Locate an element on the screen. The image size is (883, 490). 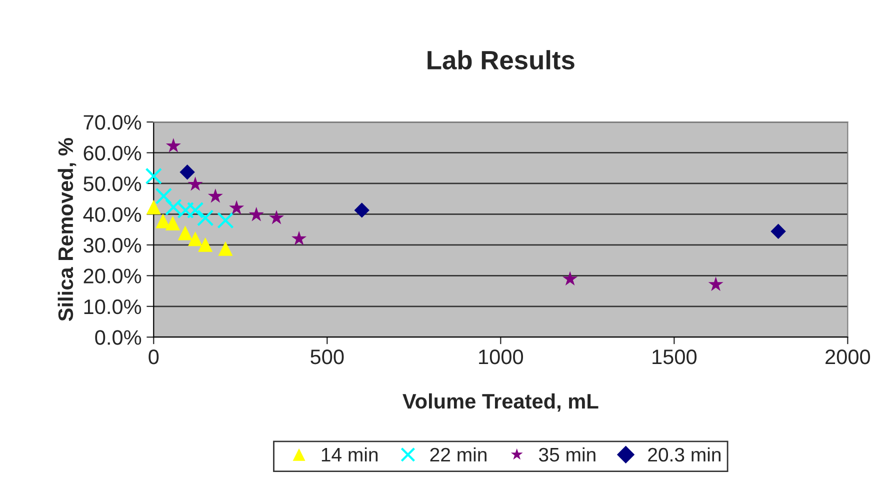
y-tick-label: 40.0% is located at coordinates (112, 214).